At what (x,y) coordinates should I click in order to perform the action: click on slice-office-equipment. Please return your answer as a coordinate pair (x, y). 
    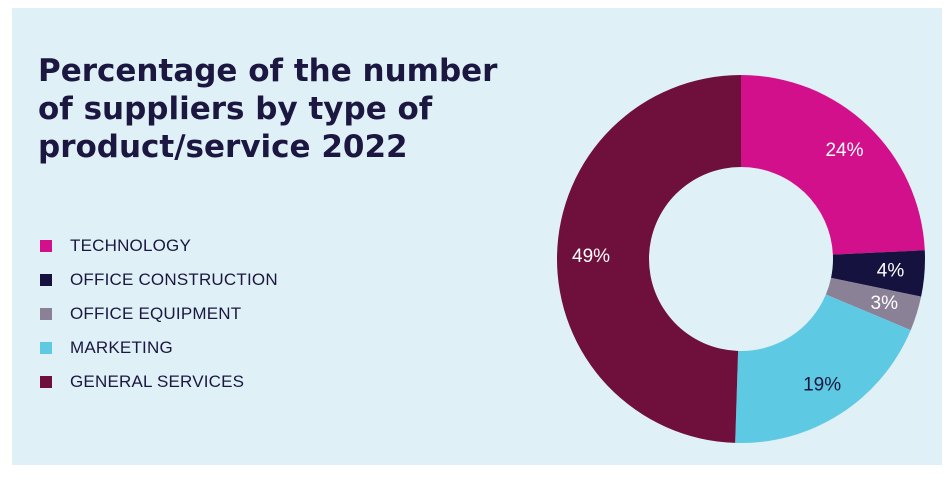
    Looking at the image, I should click on (873, 304).